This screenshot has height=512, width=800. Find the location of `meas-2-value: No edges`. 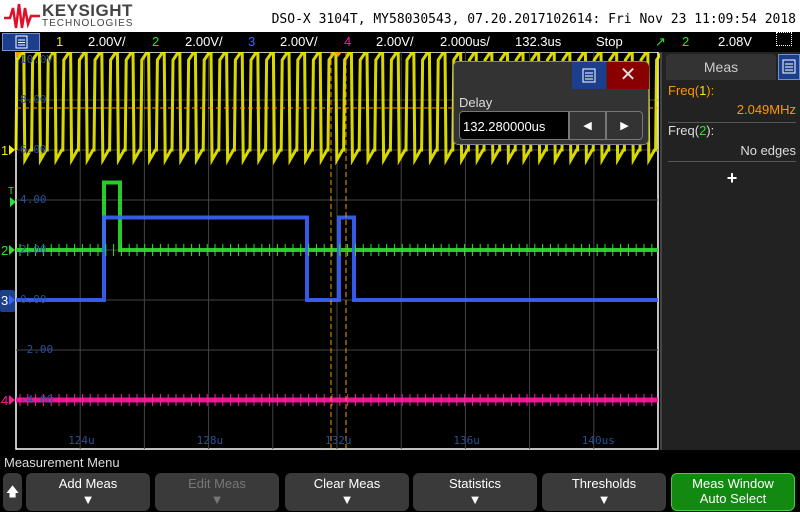

meas-2-value: No edges is located at coordinates (768, 150).